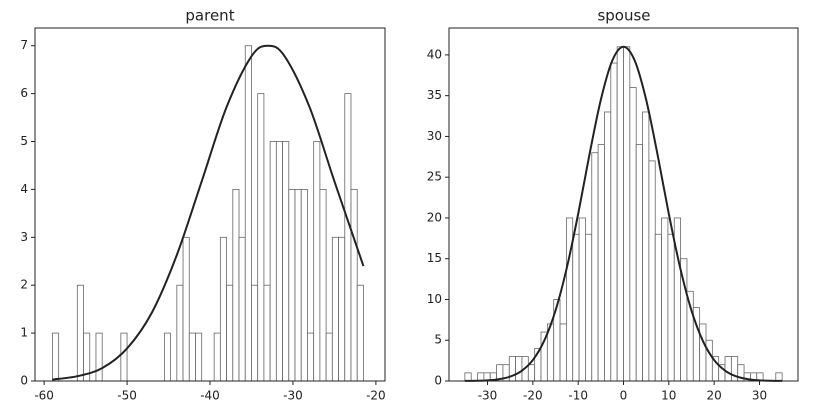 Image resolution: width=830 pixels, height=414 pixels. I want to click on y-tick-label: 25, so click(434, 177).